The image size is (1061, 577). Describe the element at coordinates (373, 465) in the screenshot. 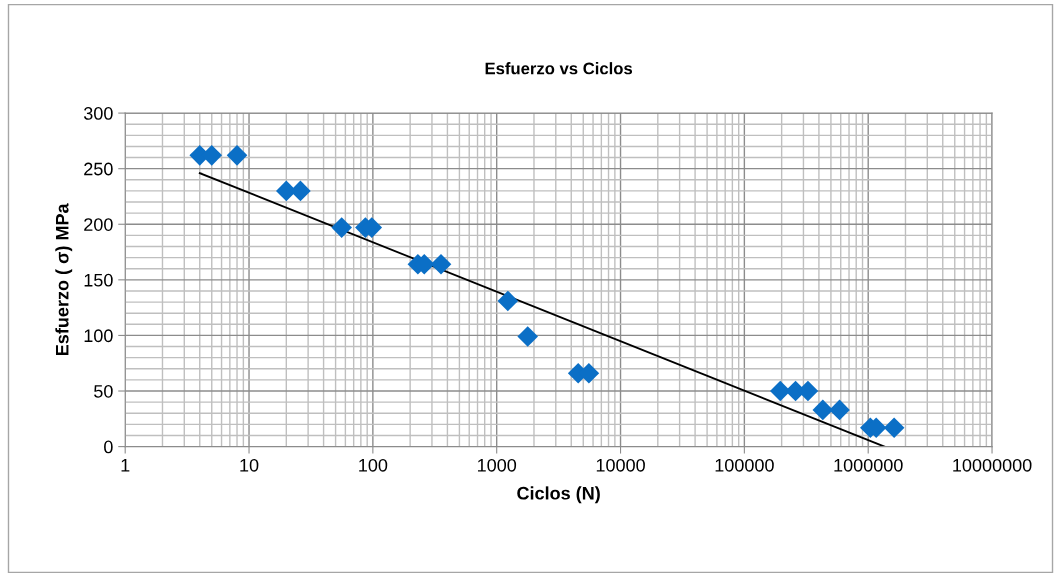

I see `x-tick-label: 100` at that location.